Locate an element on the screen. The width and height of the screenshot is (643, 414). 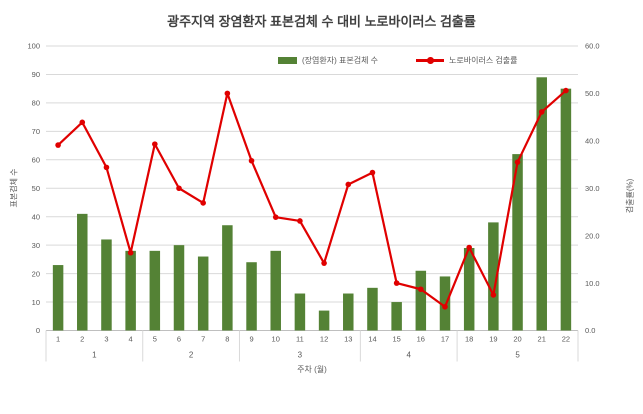
right-axis-tick-label: 20.0 is located at coordinates (592, 235).